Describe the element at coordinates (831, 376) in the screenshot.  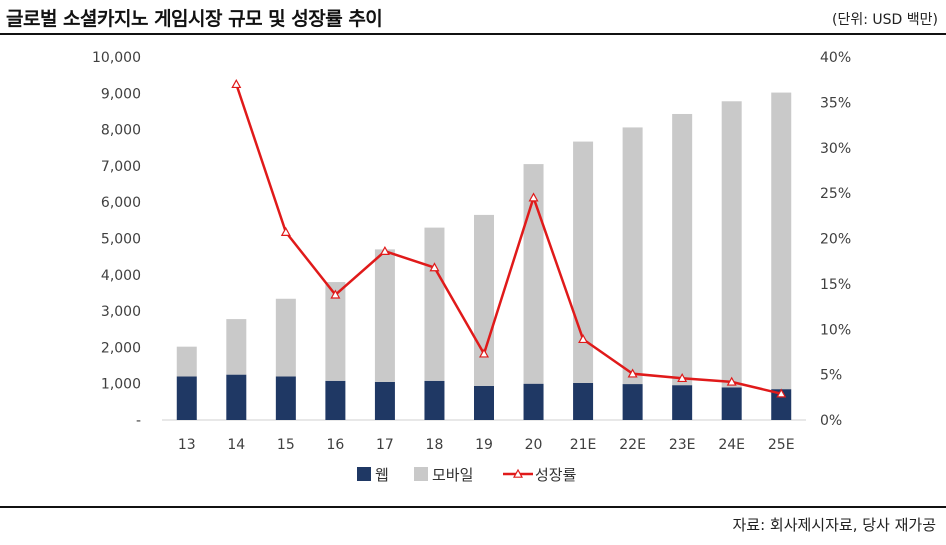
I see `y-right-tick-label: 5%` at that location.